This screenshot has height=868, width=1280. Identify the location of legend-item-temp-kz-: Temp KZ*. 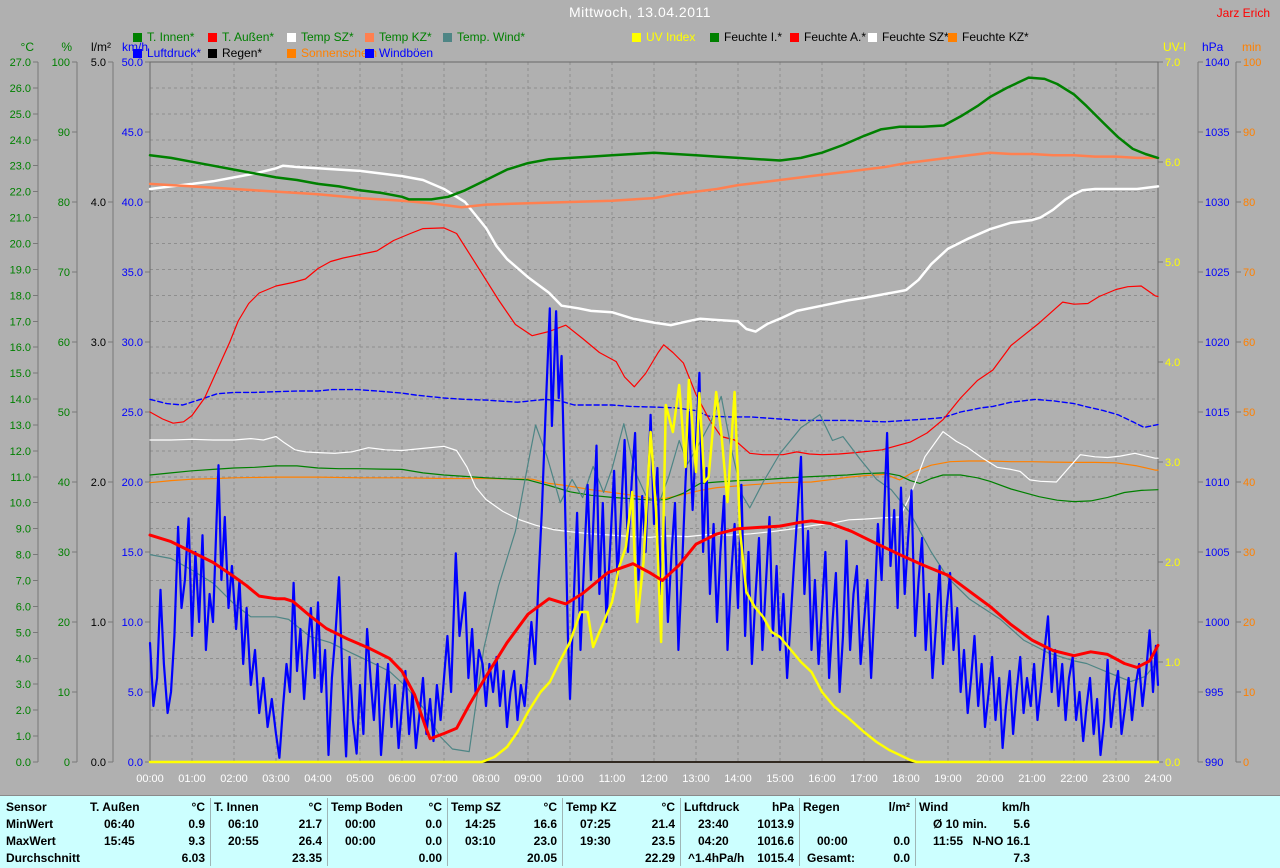
(398, 37).